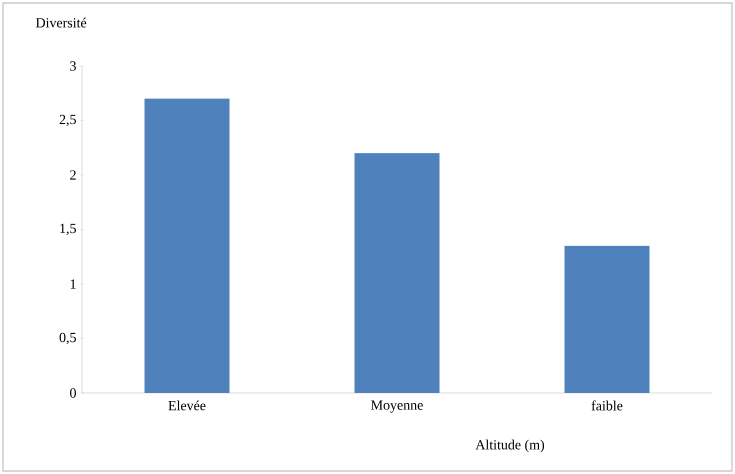 This screenshot has width=735, height=474. What do you see at coordinates (68, 230) in the screenshot?
I see `y-tick-label: 1,5` at bounding box center [68, 230].